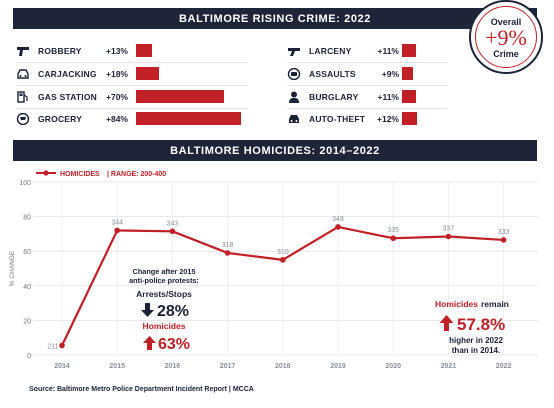  I want to click on crime-row-burglary: BURGLARY, so click(322, 97).